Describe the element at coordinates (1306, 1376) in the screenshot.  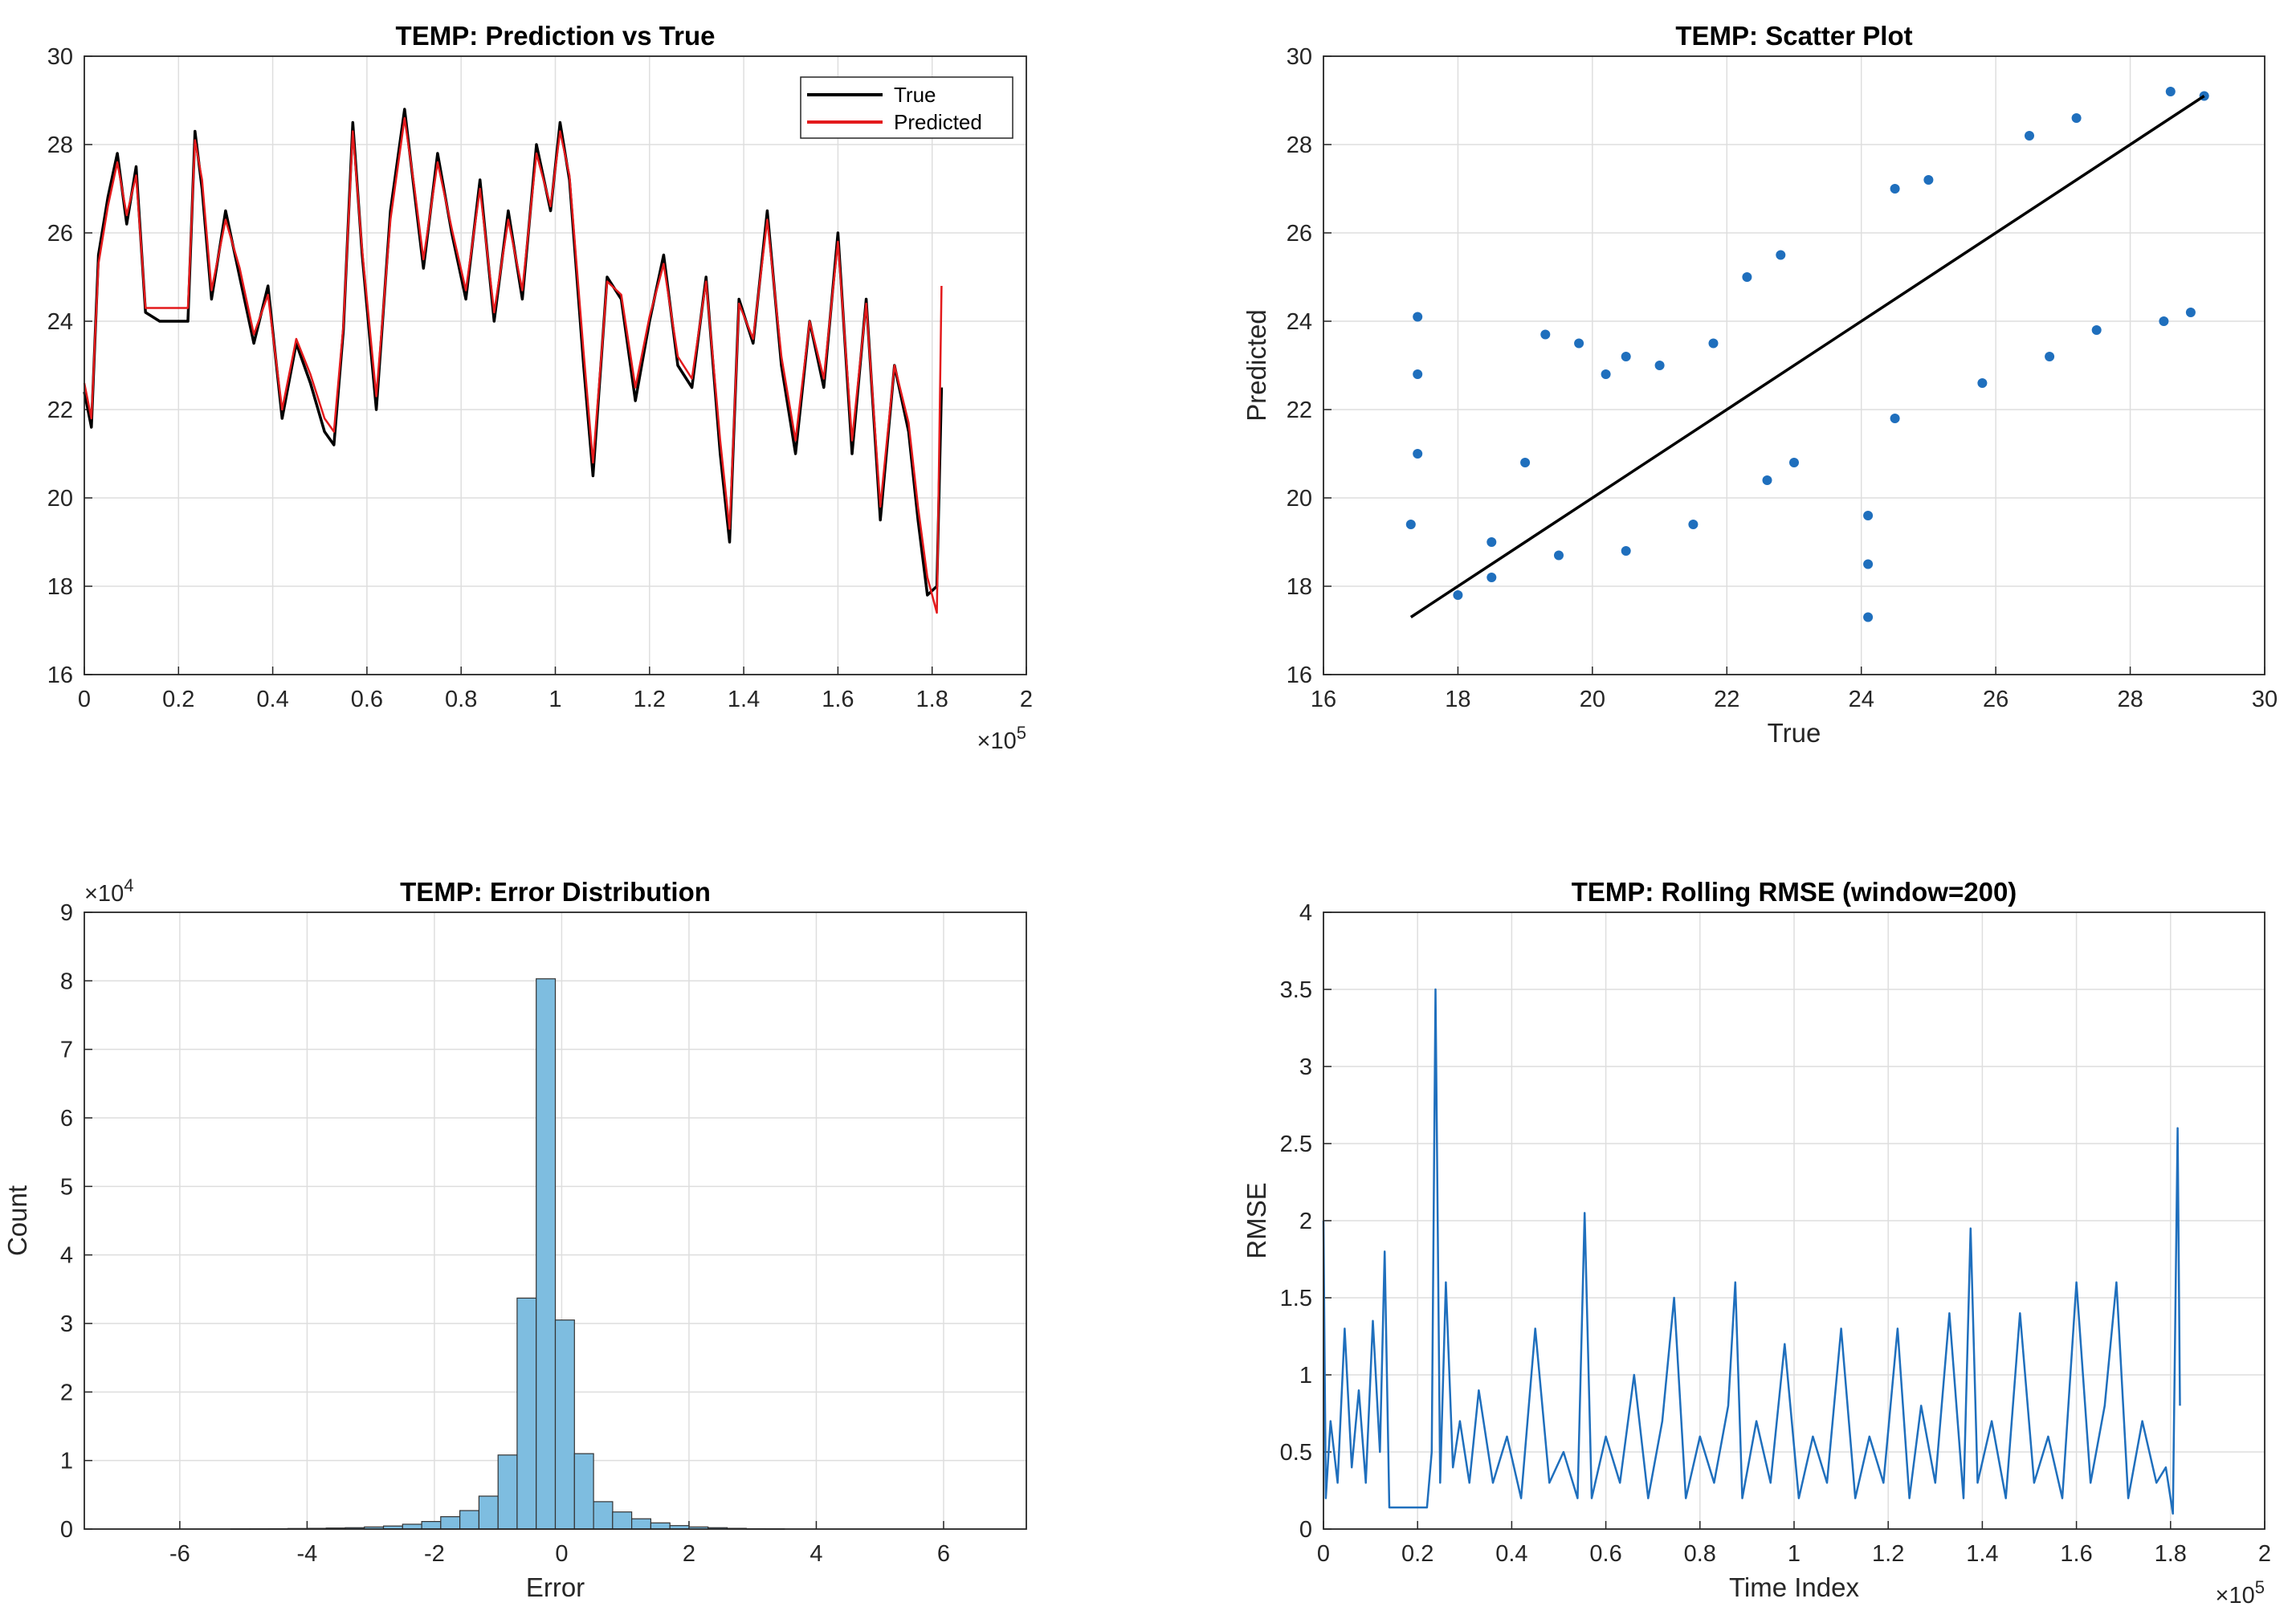
I see `rmse-ytick-label: 1` at that location.